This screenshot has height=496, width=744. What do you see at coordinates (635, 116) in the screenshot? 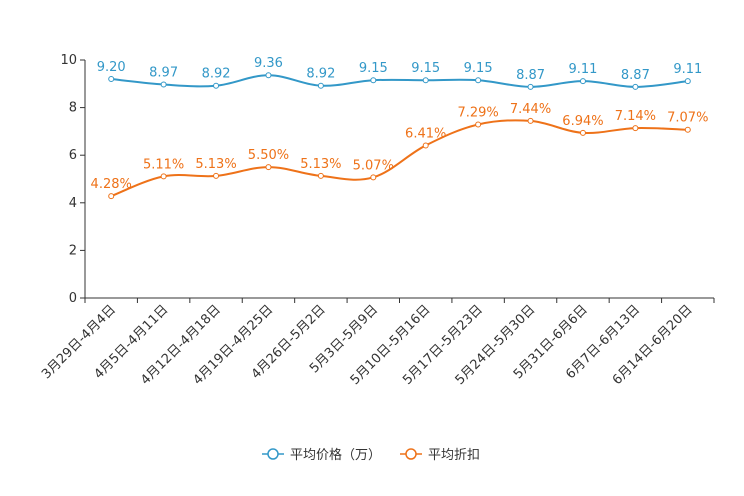
I see `data-label: 7.14%` at bounding box center [635, 116].